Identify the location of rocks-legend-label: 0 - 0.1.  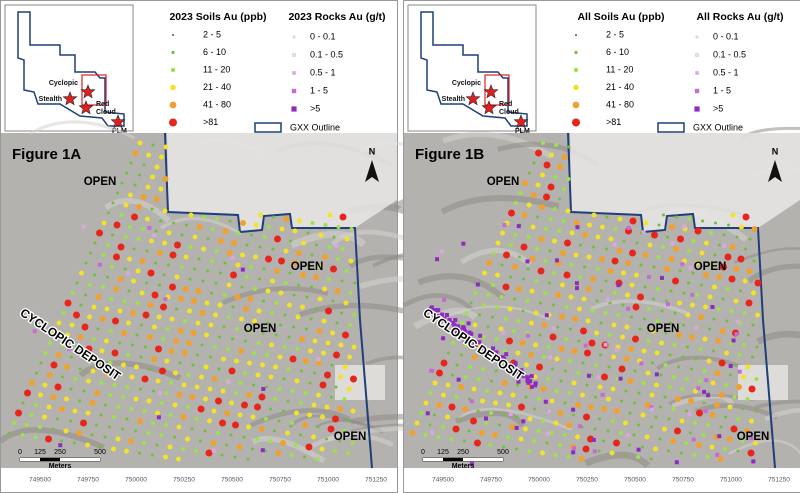
(323, 36).